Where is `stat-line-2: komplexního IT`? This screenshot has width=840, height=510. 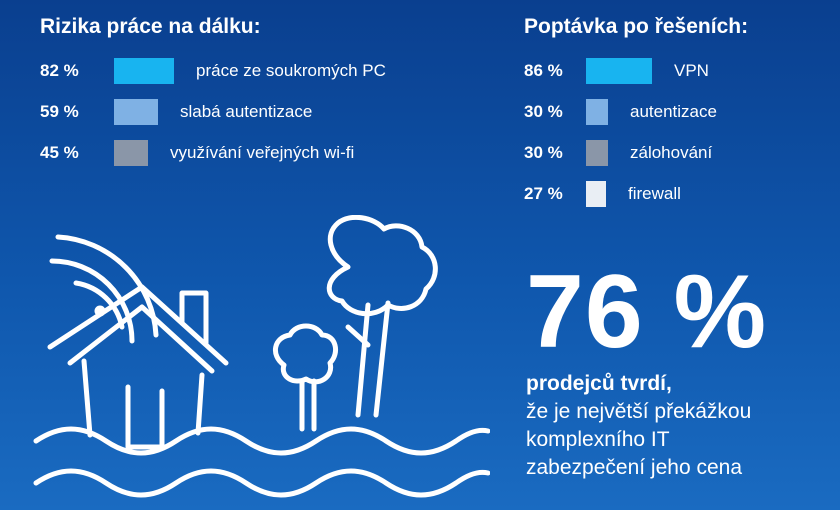 stat-line-2: komplexního IT is located at coordinates (598, 439).